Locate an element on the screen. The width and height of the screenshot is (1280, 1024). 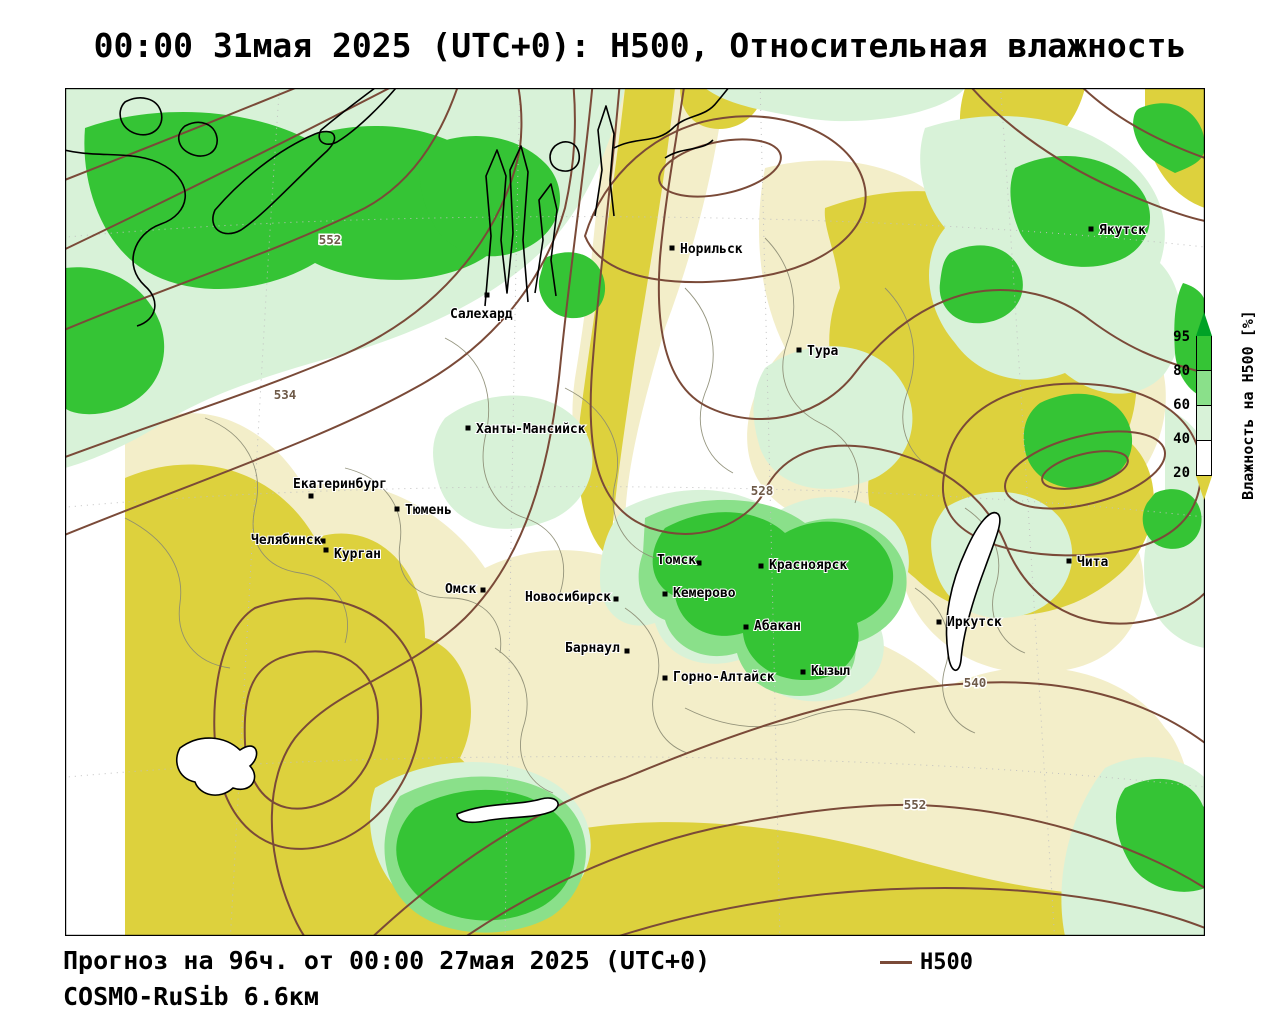
contour-value-label: 540 is located at coordinates (975, 682).